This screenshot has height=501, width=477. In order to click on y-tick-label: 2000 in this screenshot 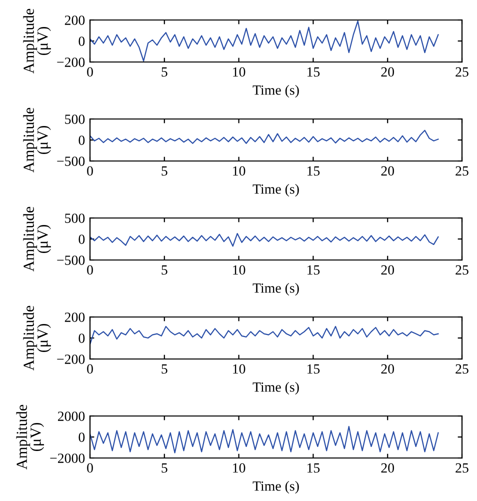, I will do `click(71, 416)`.